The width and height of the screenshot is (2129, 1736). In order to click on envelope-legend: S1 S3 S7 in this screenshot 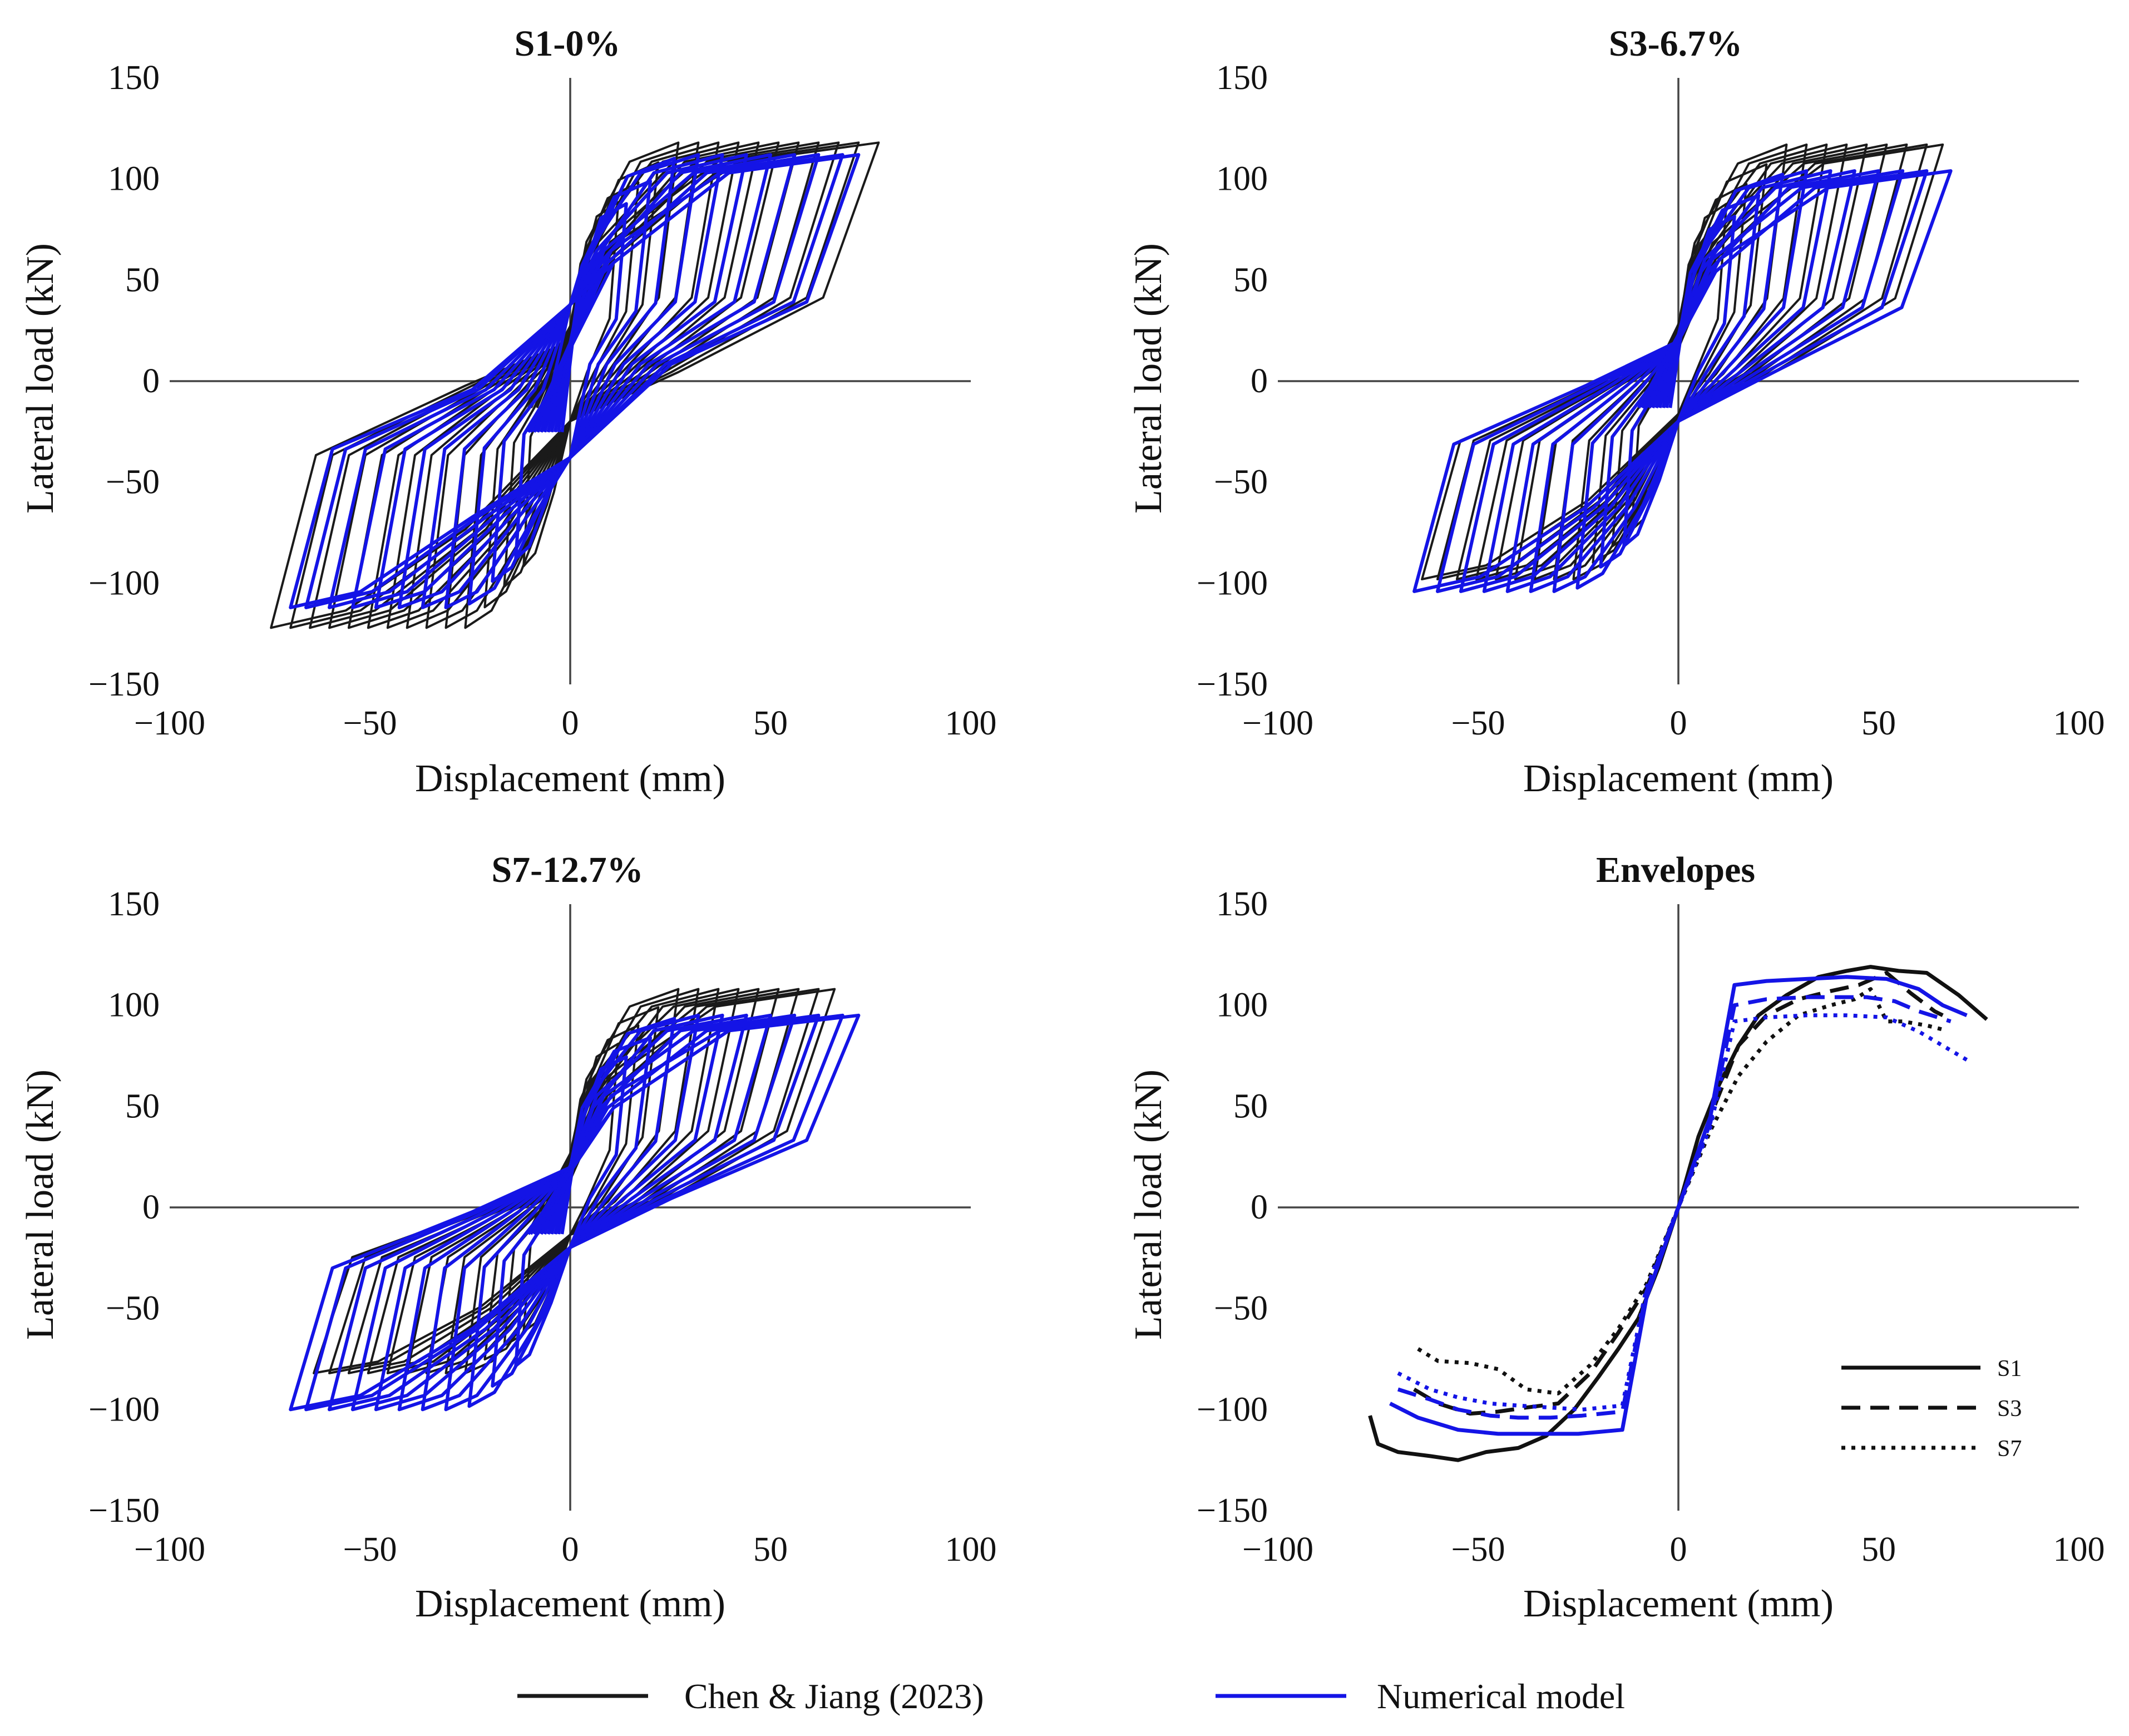, I will do `click(1931, 1409)`.